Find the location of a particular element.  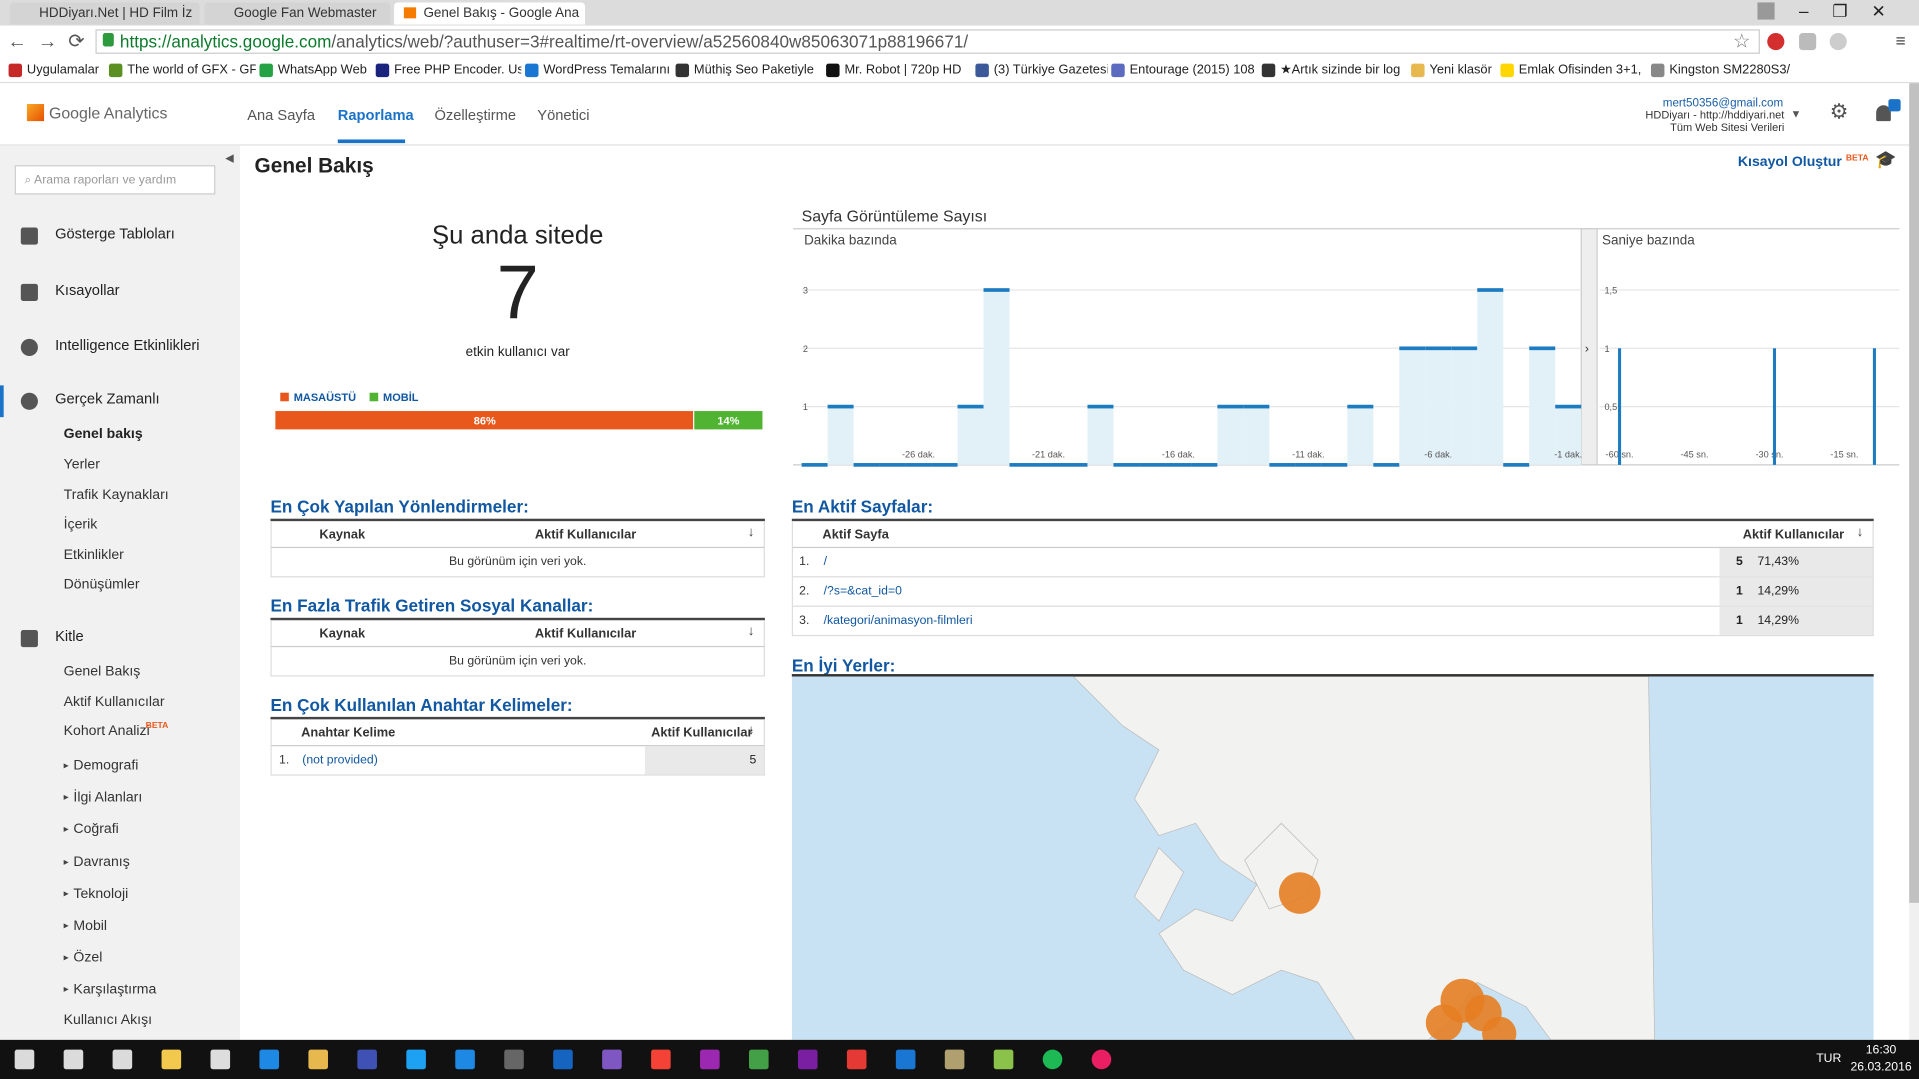

page-path: /kategori/animasyon-filmleri is located at coordinates (898, 621).